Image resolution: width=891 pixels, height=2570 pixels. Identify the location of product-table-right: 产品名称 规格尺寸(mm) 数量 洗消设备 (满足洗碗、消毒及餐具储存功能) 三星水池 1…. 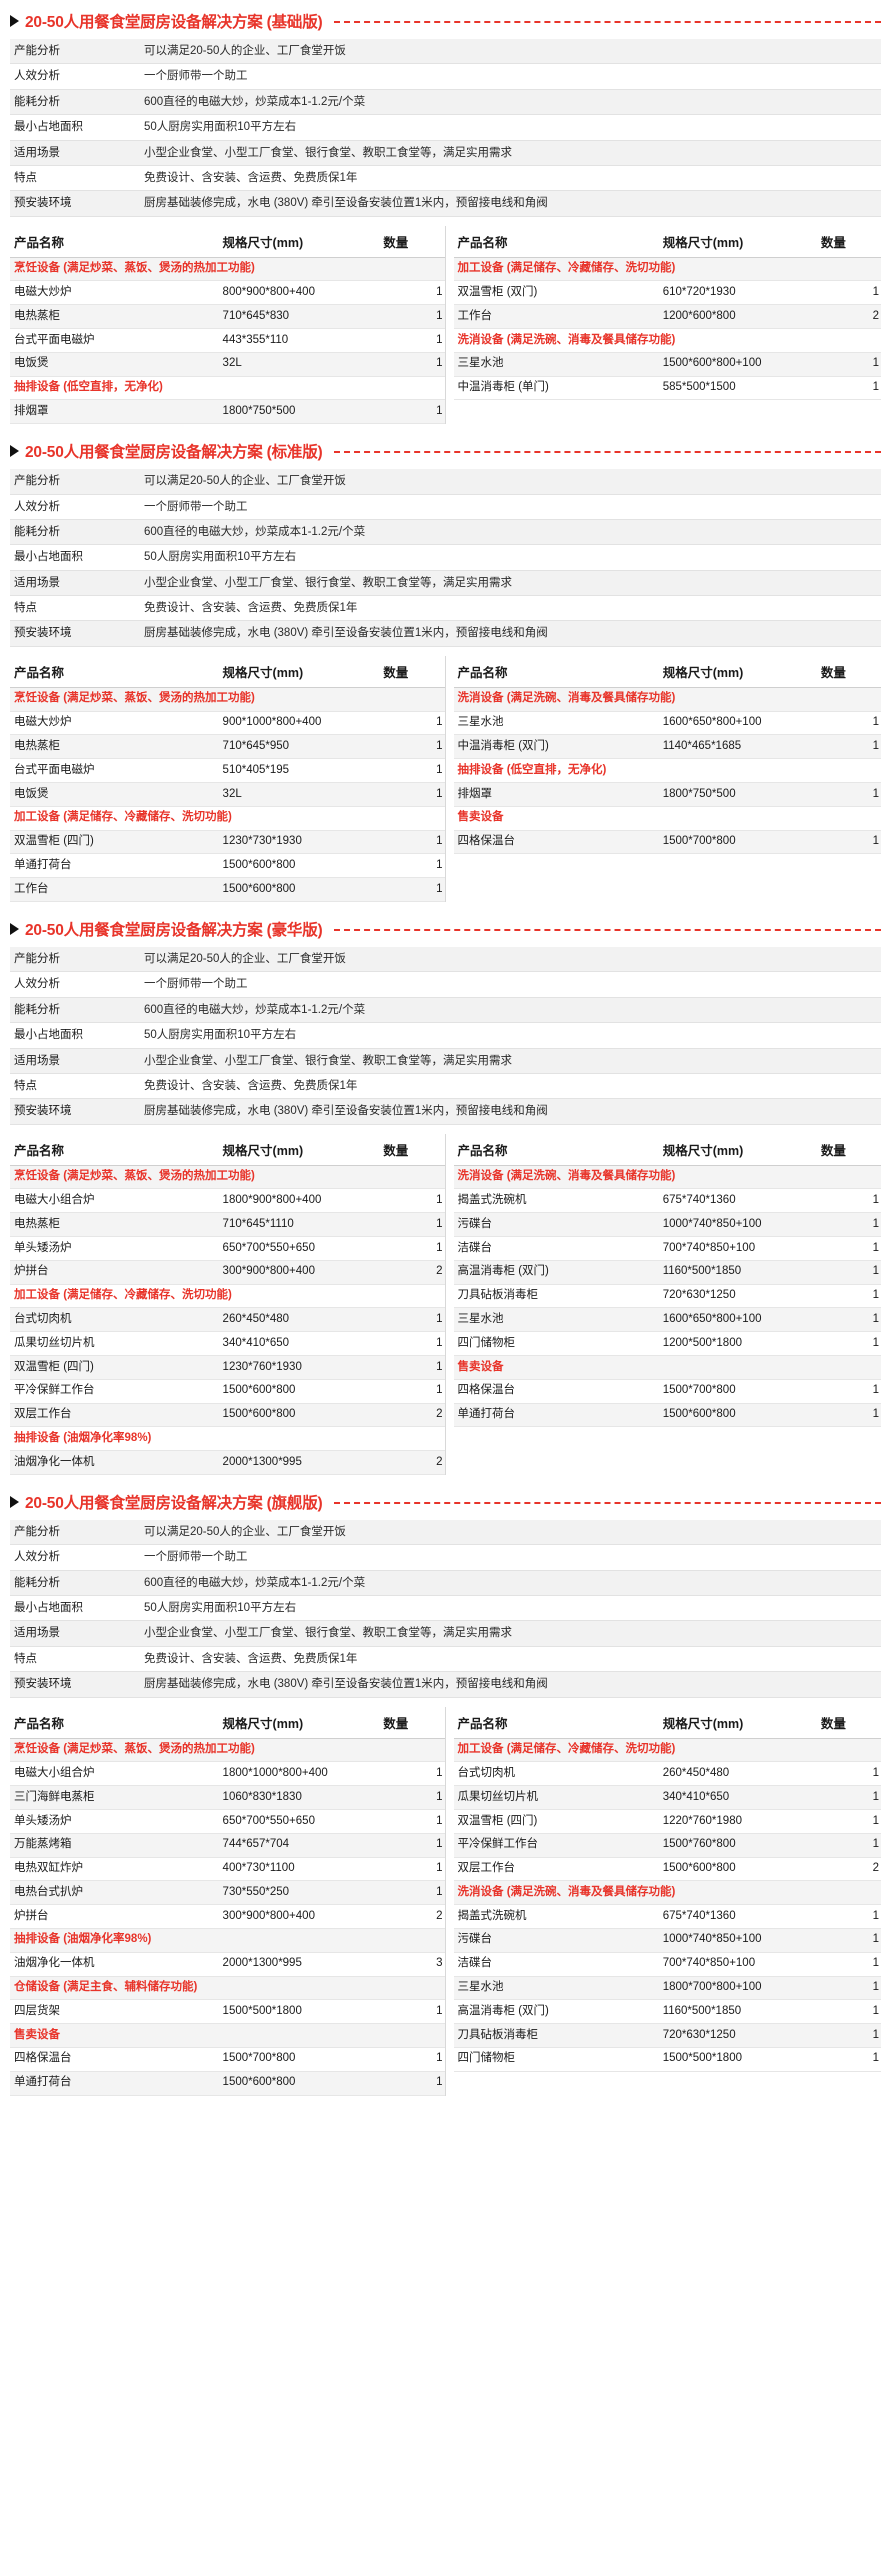
(667, 755).